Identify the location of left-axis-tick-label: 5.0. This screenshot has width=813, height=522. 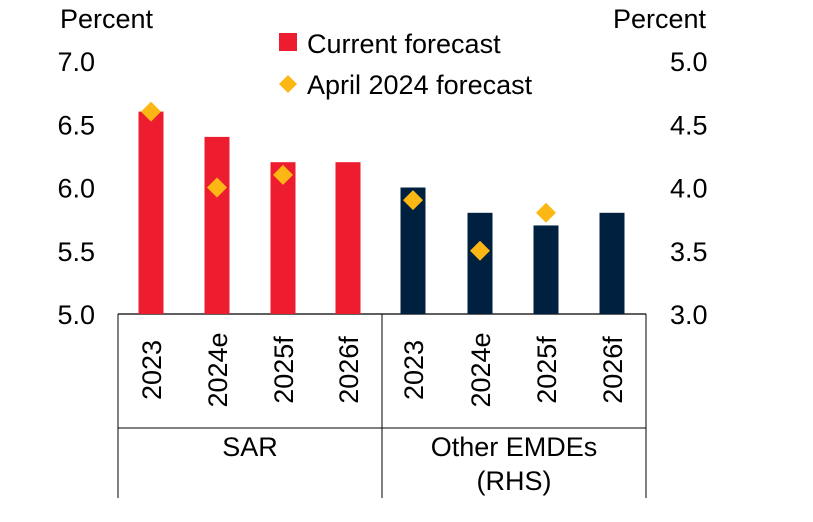
(76, 315).